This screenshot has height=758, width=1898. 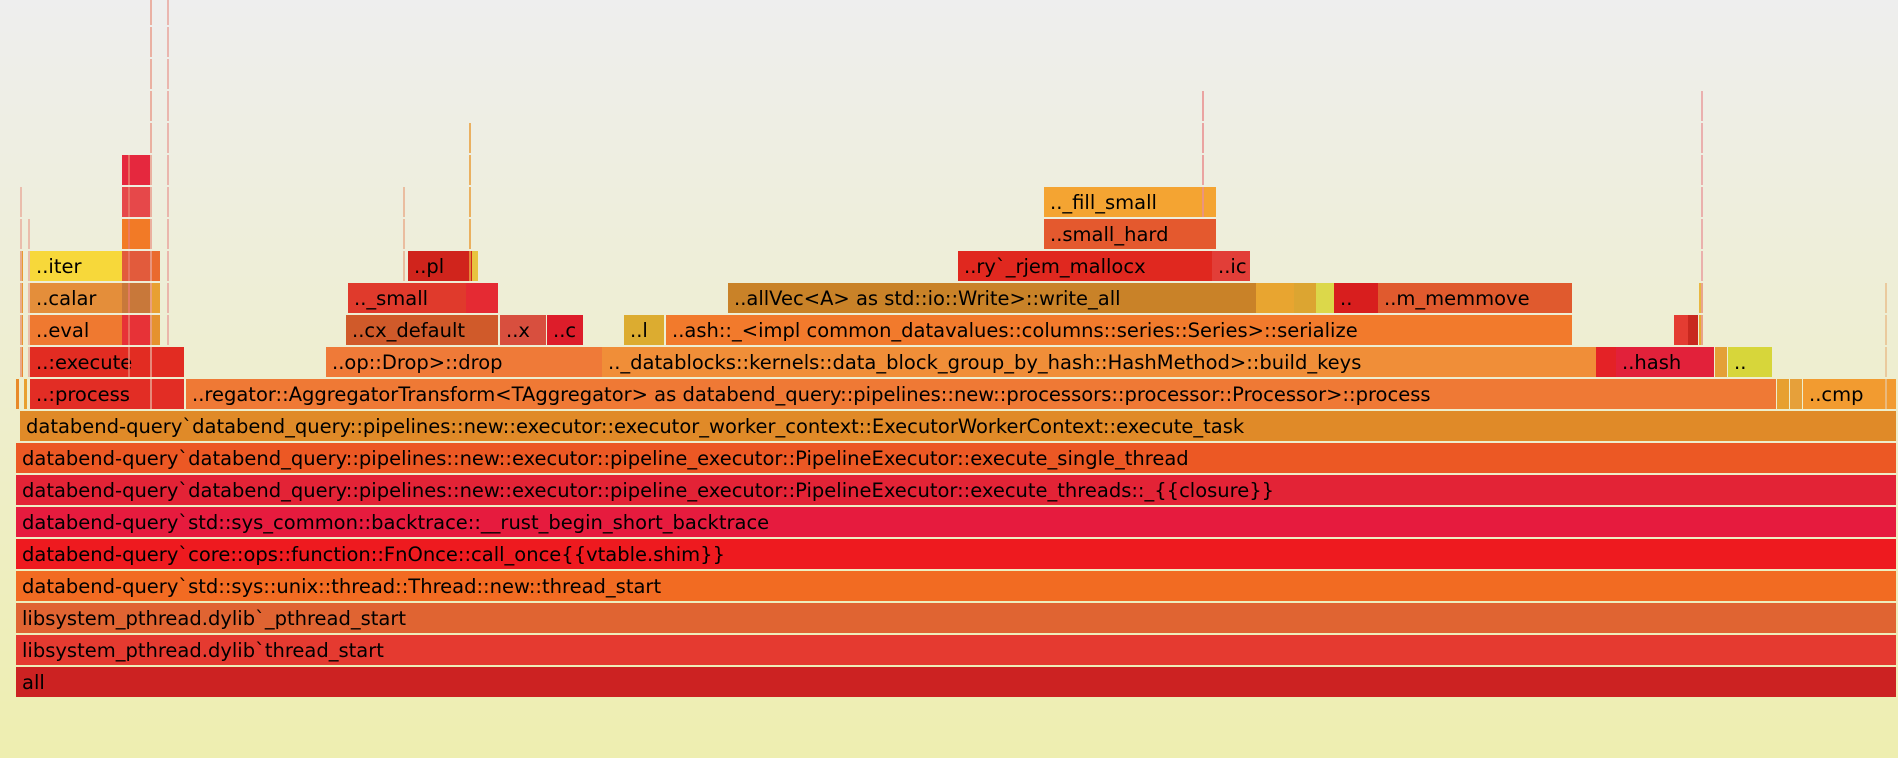 I want to click on flame-frame: ..c, so click(x=565, y=330).